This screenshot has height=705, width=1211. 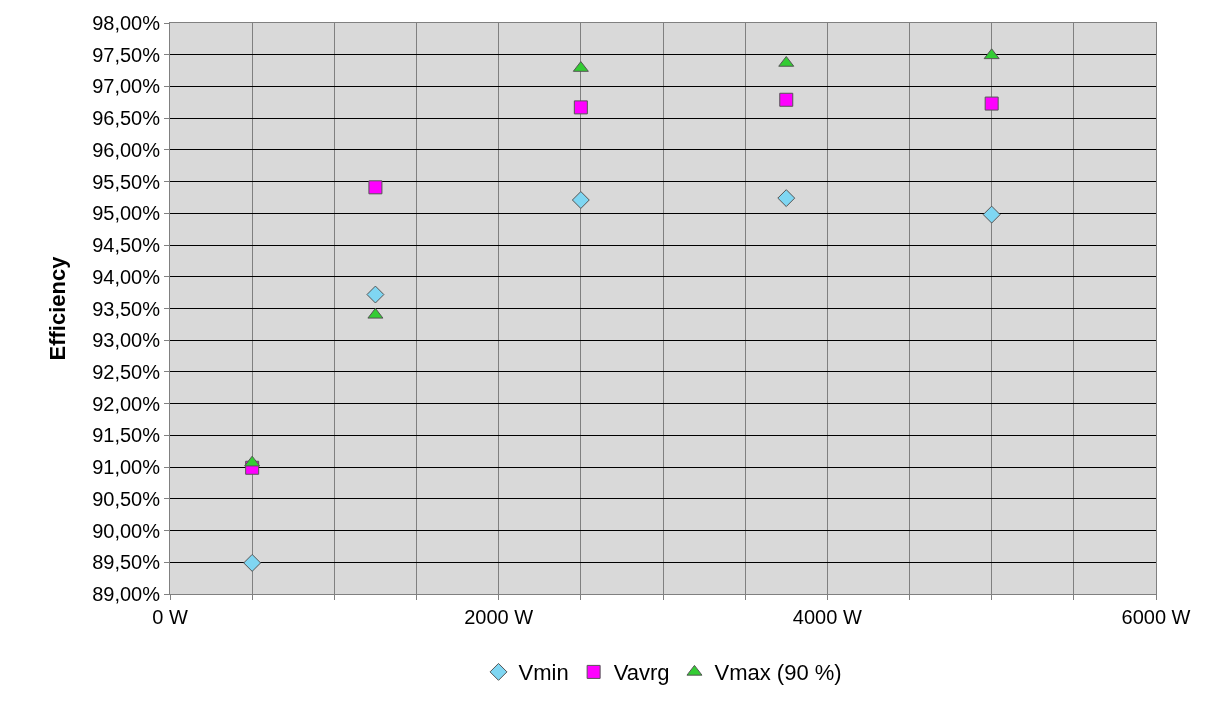 I want to click on y-axis-title: Efficiency, so click(x=57, y=308).